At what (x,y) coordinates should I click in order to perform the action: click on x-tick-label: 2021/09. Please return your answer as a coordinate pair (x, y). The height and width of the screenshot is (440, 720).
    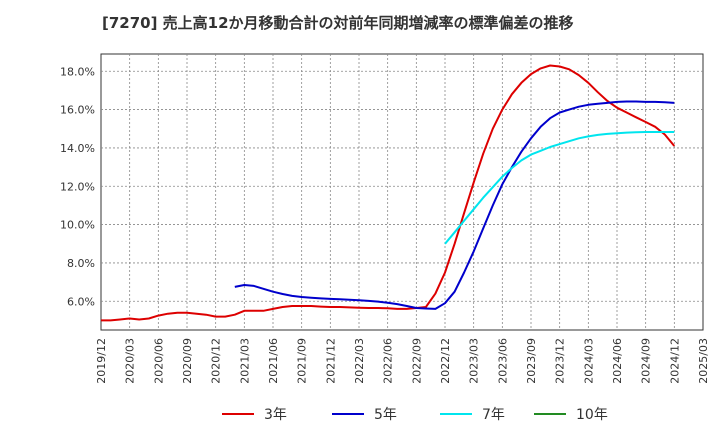
    Looking at the image, I should click on (302, 361).